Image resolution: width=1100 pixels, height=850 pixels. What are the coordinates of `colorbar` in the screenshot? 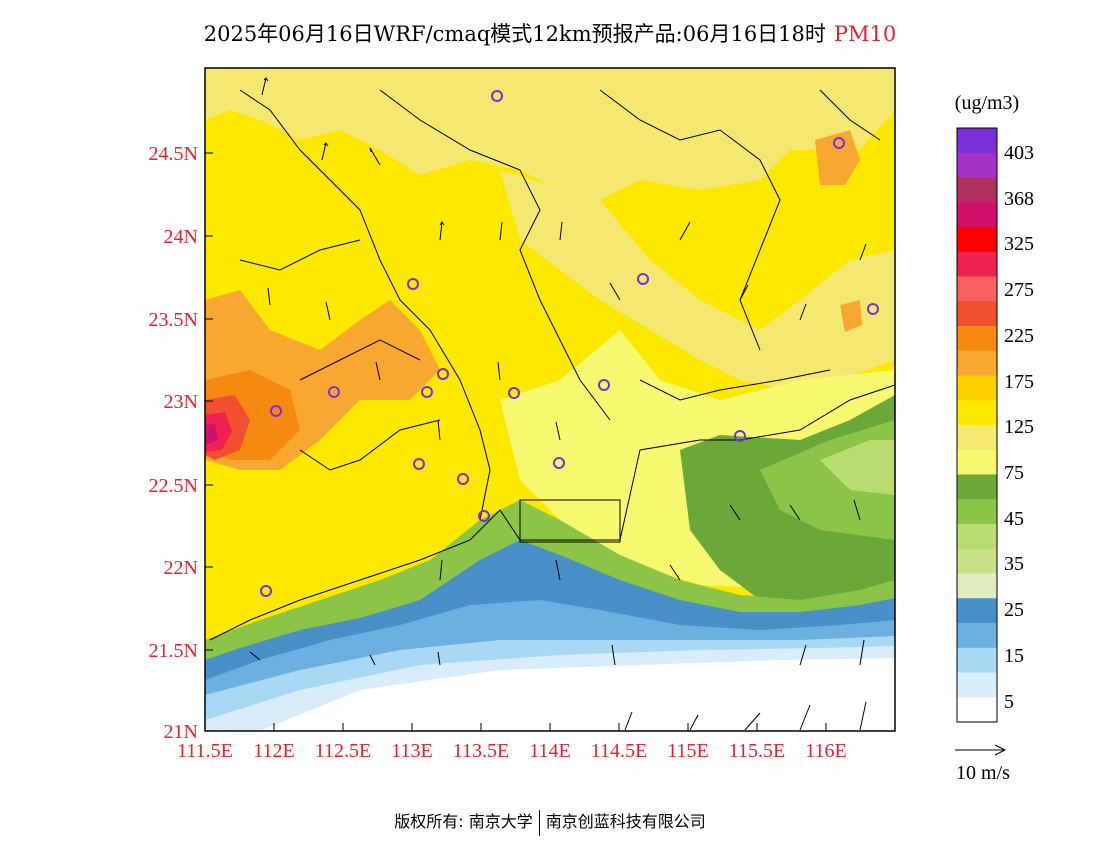 It's located at (977, 425).